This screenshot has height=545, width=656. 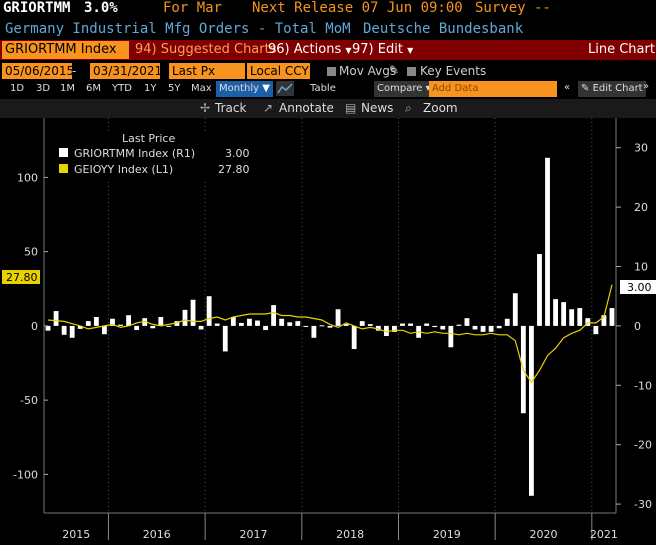 I want to click on year-label: 2016, so click(x=157, y=534).